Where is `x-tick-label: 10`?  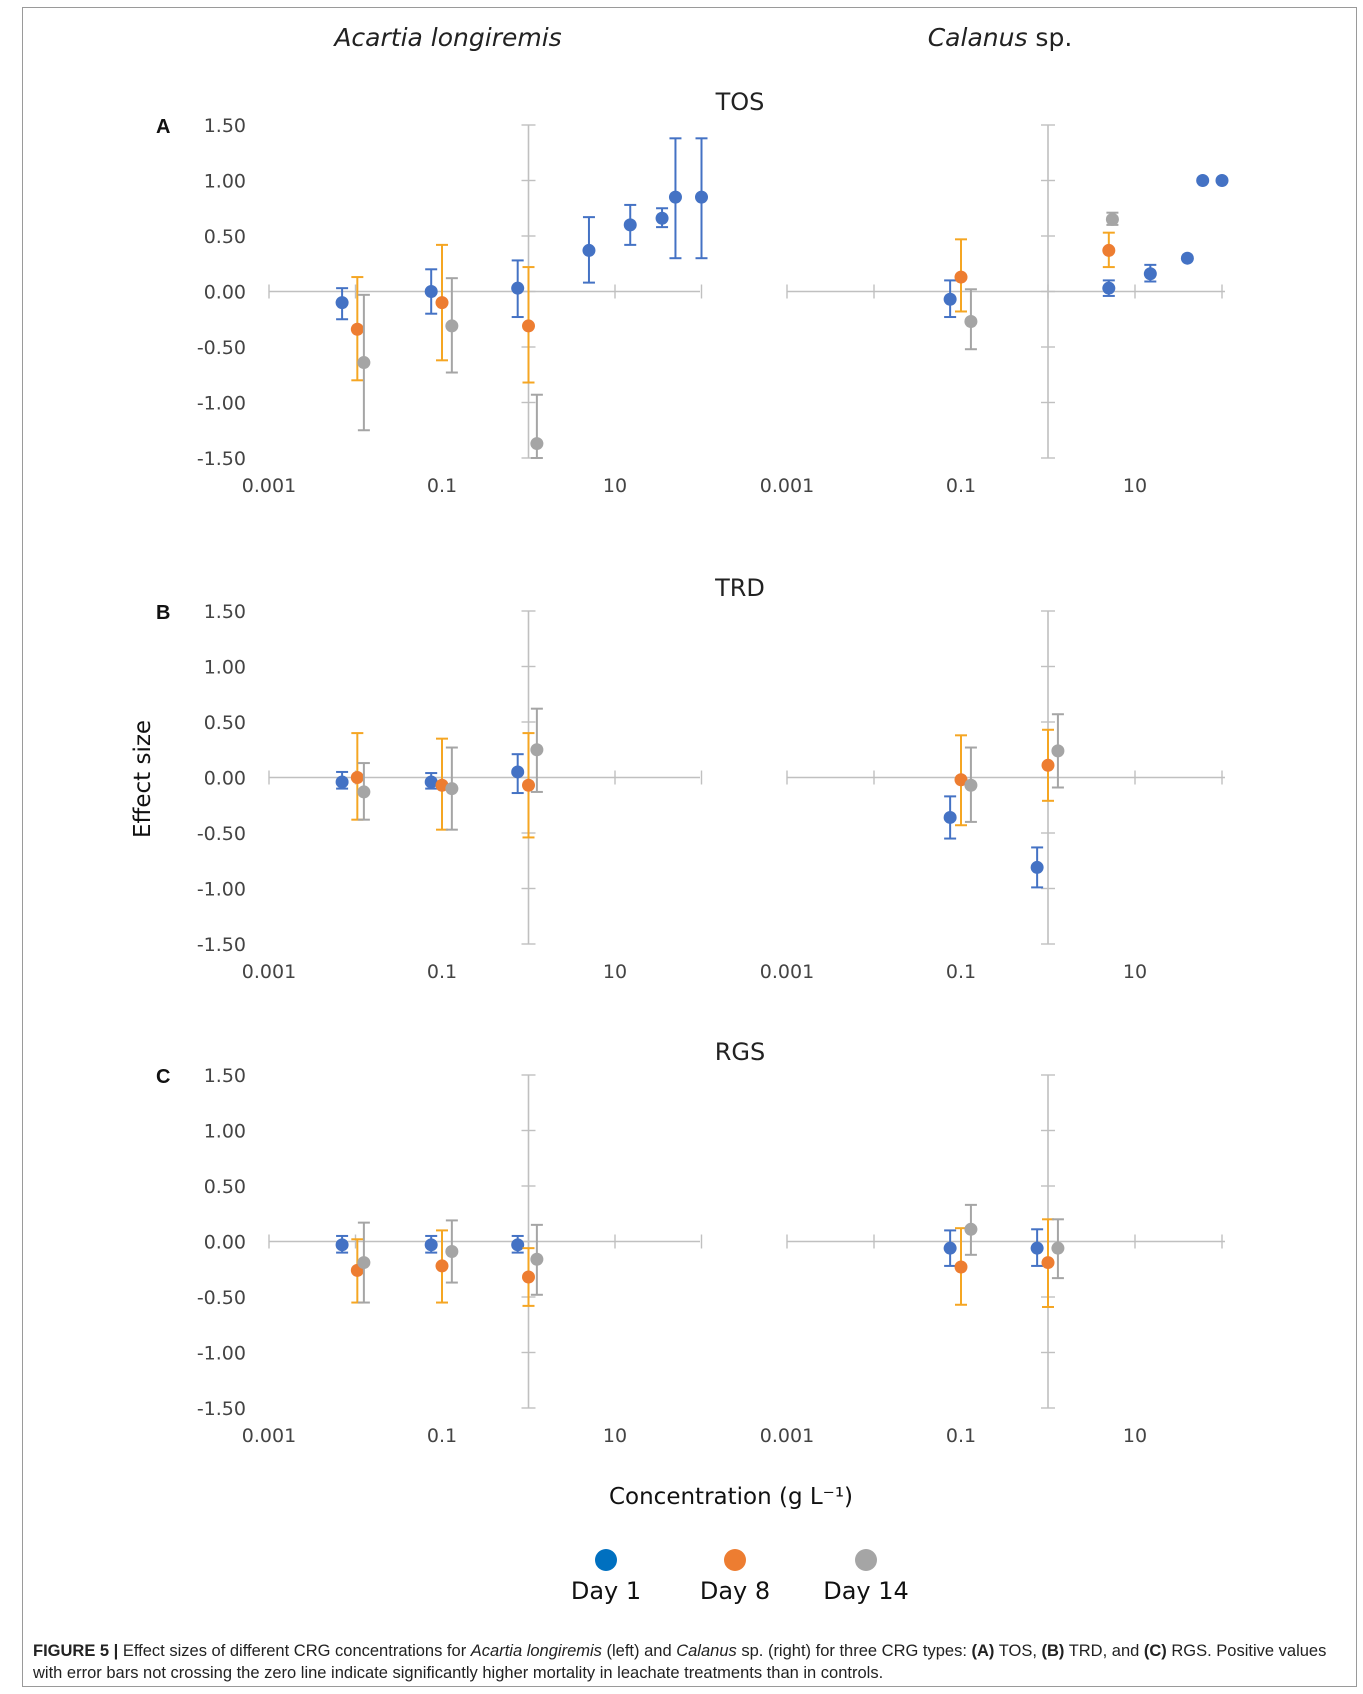
x-tick-label: 10 is located at coordinates (615, 972).